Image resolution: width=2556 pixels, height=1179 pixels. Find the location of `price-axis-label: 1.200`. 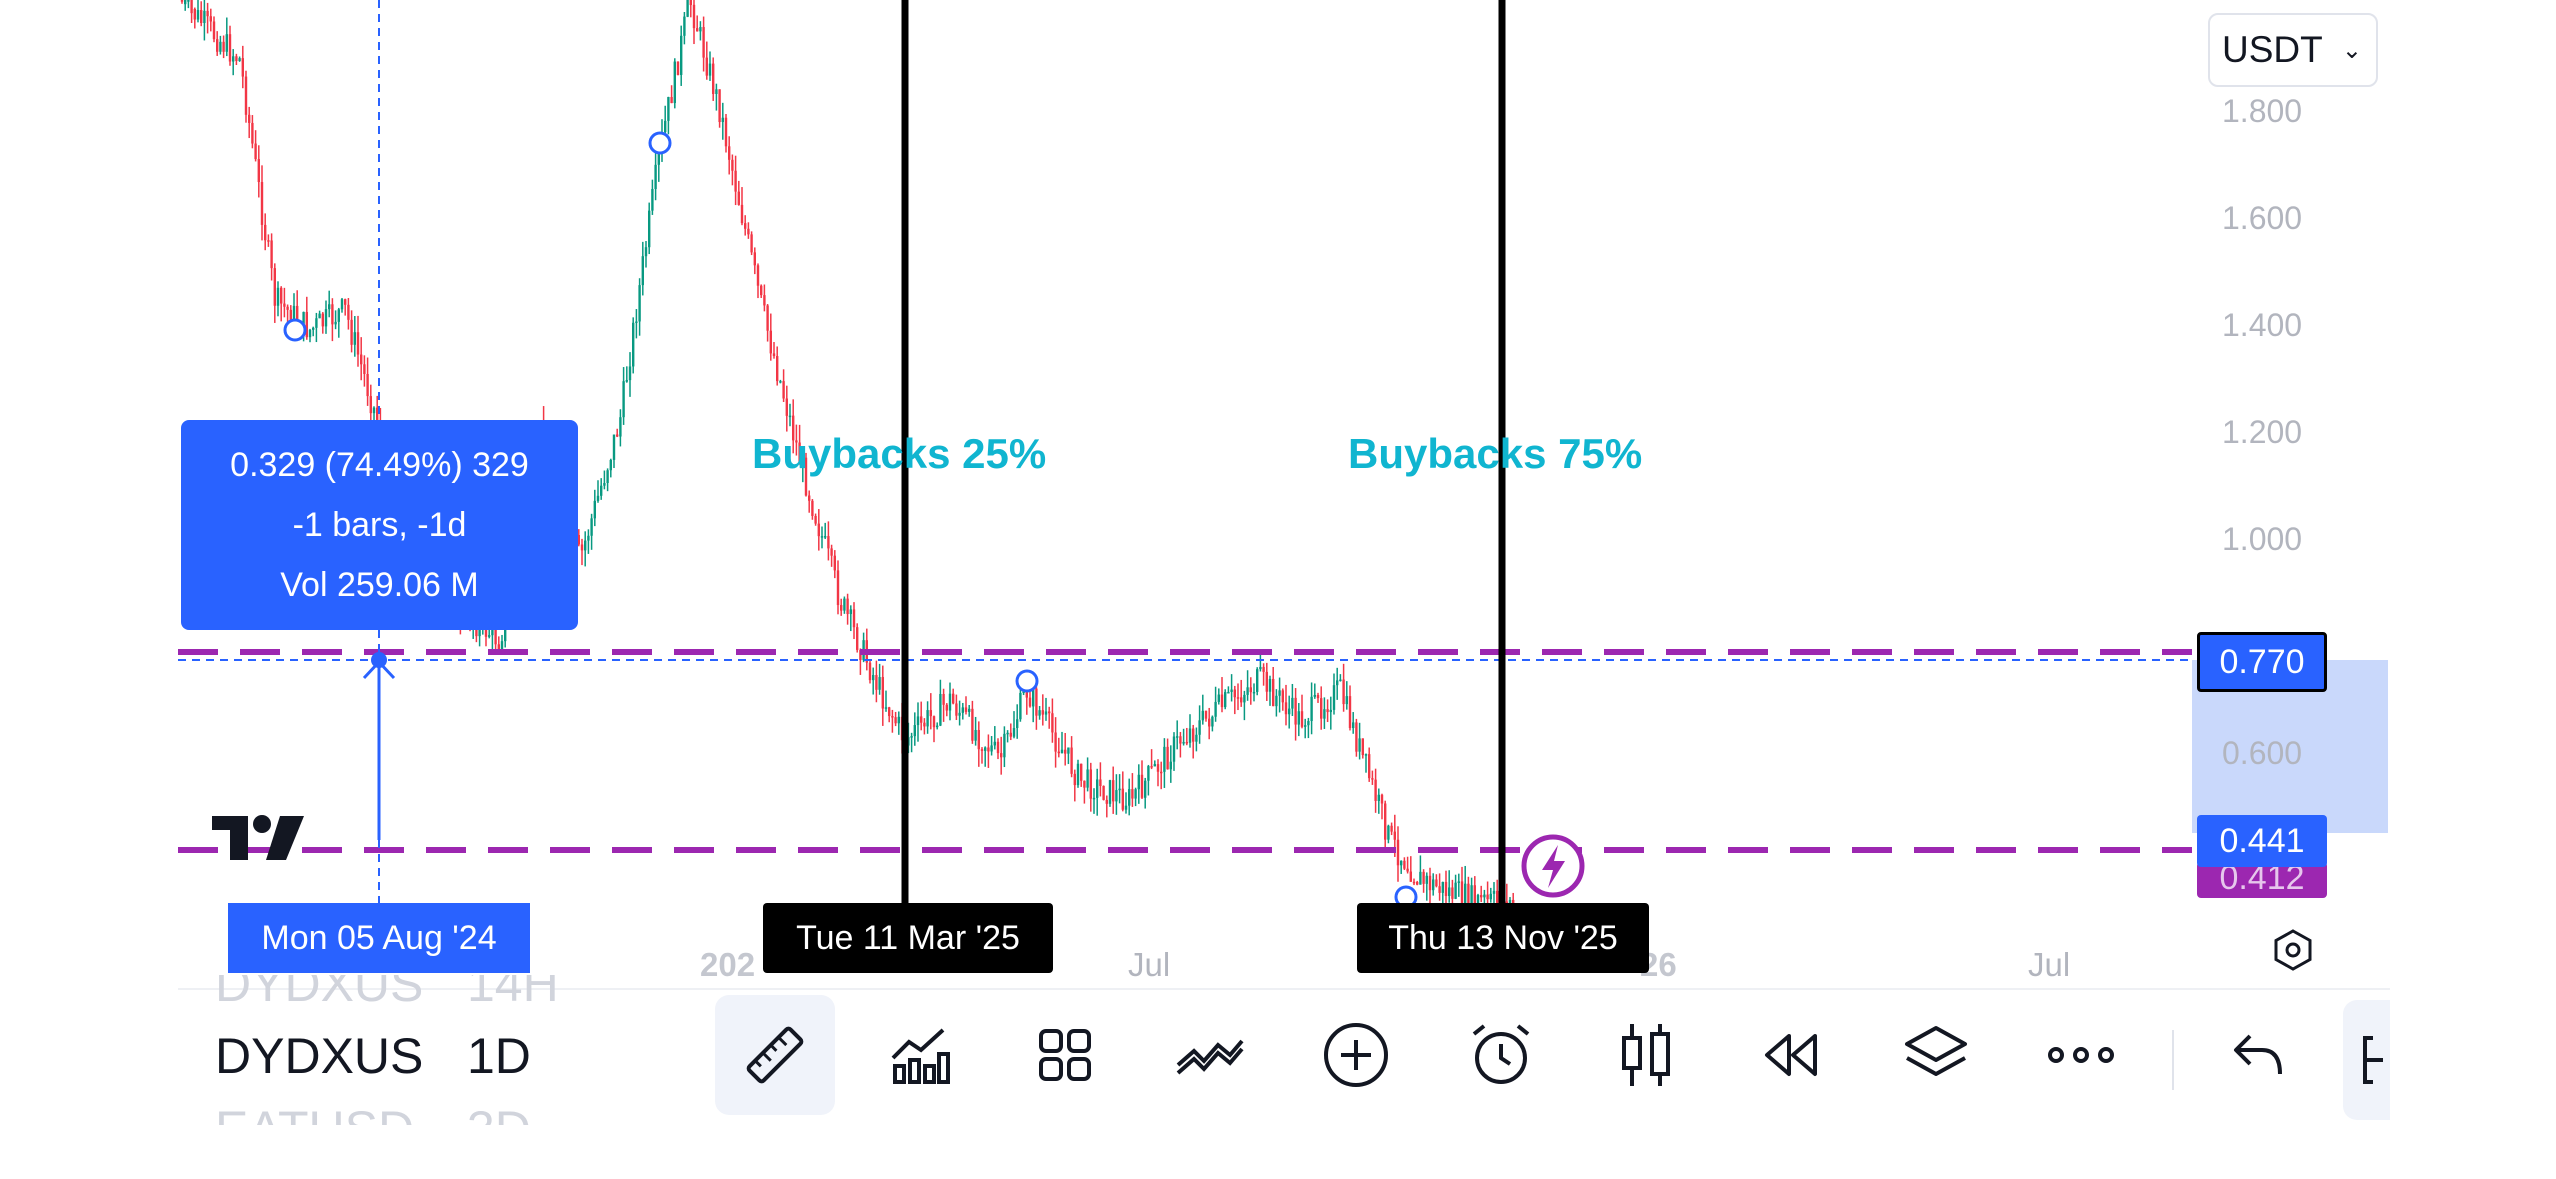

price-axis-label: 1.200 is located at coordinates (2262, 432).